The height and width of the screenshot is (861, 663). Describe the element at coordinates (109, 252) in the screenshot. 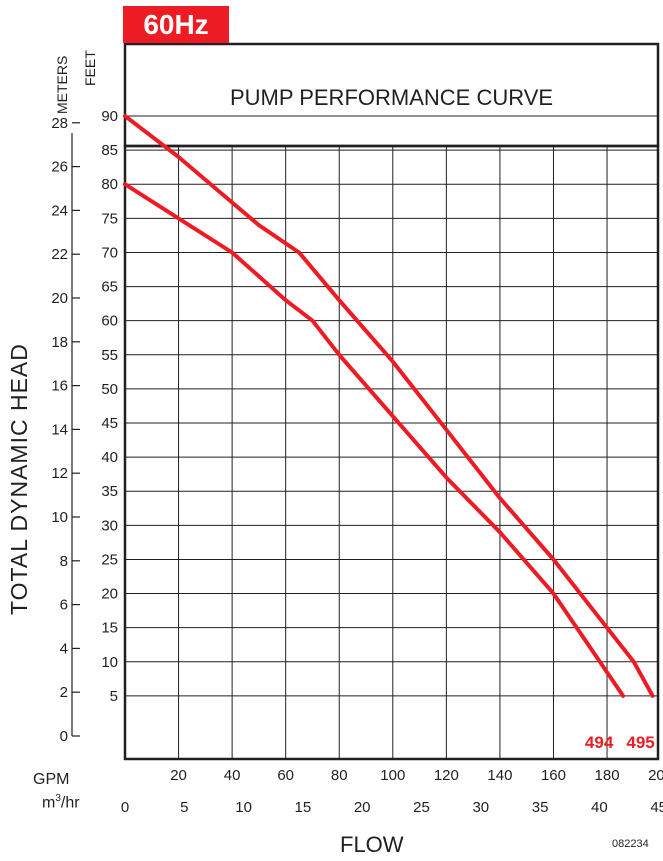

I see `feet-tick-label: 70` at that location.